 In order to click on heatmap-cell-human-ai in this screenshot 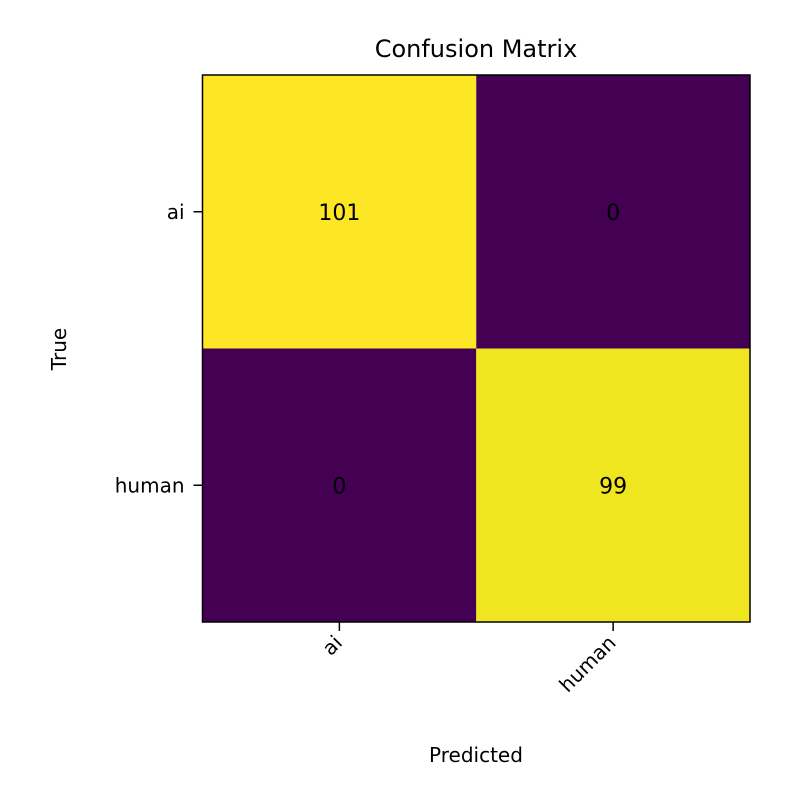, I will do `click(339, 485)`.